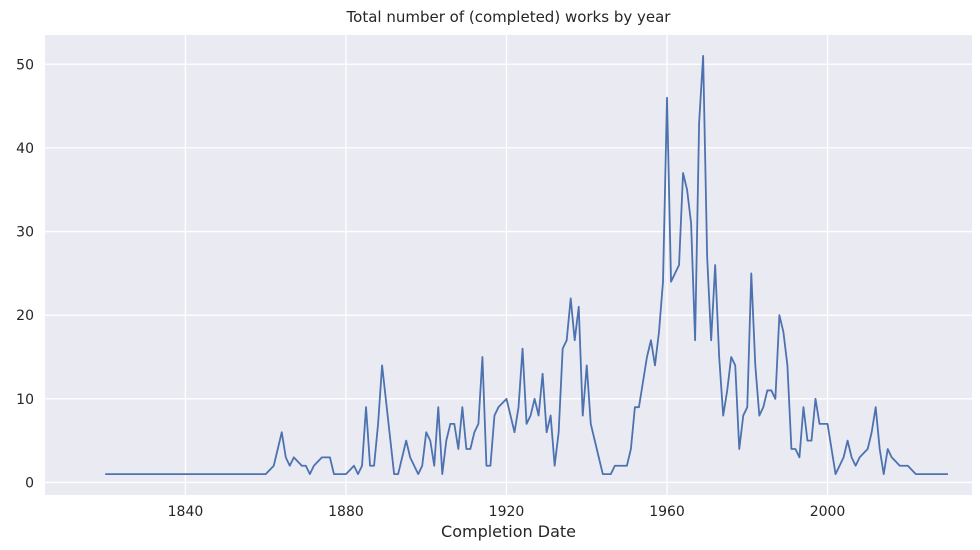 Image resolution: width=980 pixels, height=550 pixels. I want to click on y-tick-label: 20, so click(25, 316).